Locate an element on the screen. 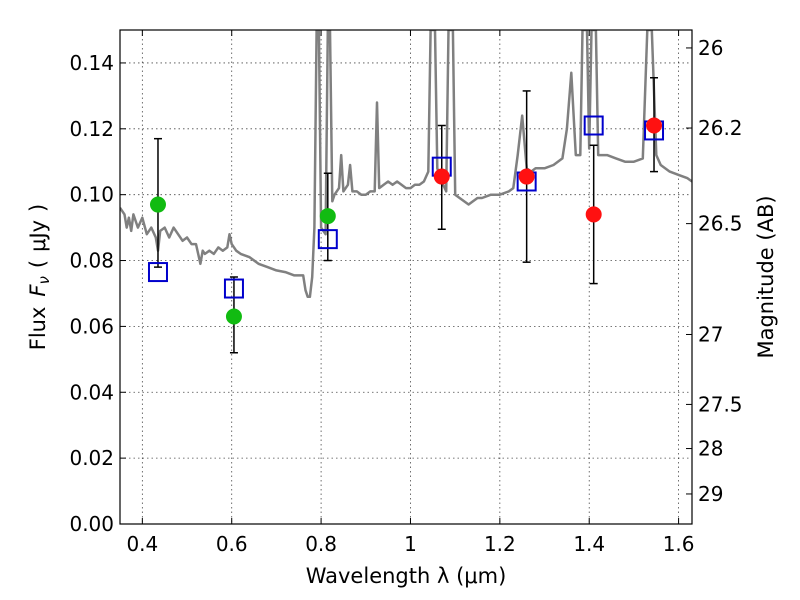 This screenshot has width=800, height=600. y-axis-label: Flux Fν ( μJy) is located at coordinates (39, 277).